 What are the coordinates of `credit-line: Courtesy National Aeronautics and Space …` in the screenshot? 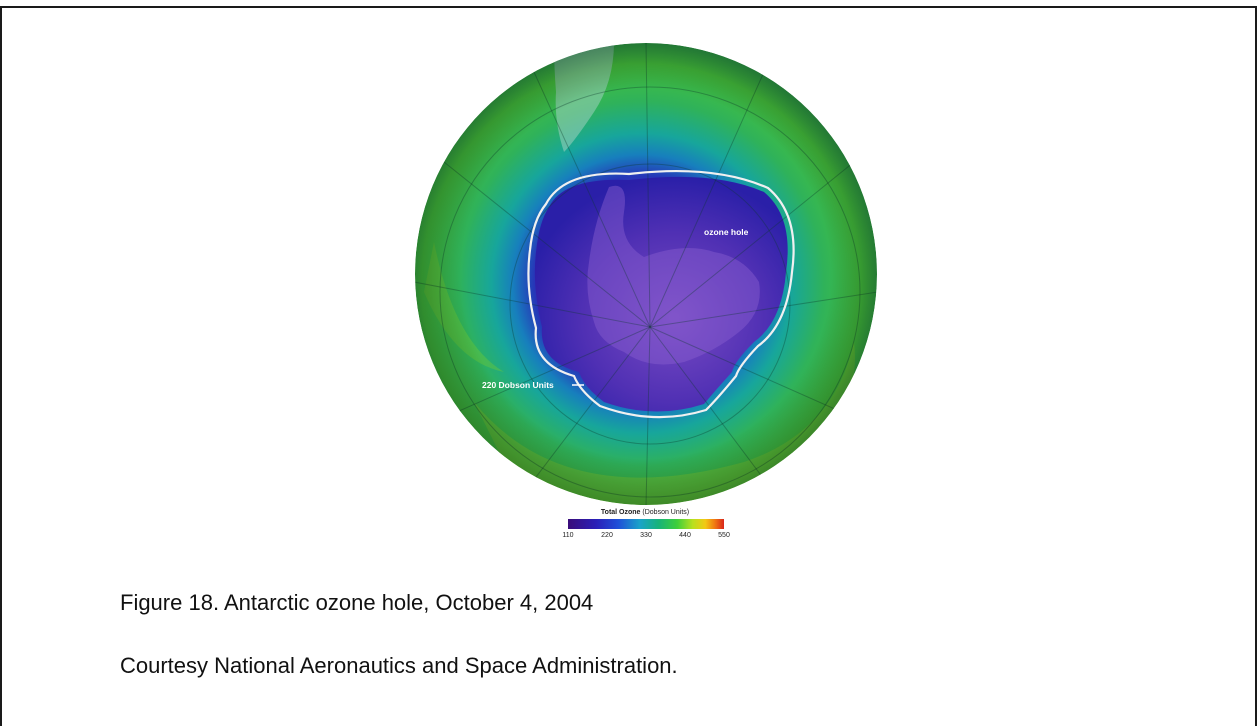 It's located at (399, 665).